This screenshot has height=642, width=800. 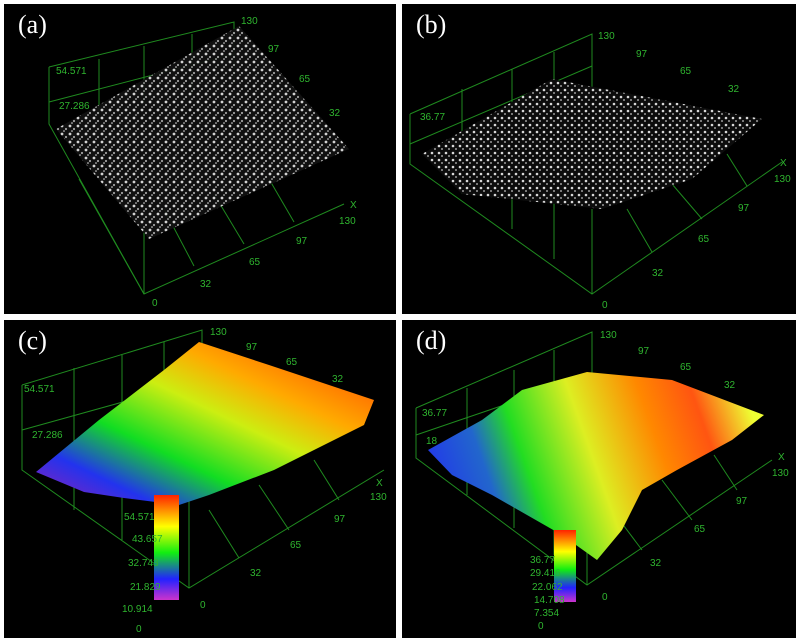 I want to click on colorbar-d, so click(x=565, y=566).